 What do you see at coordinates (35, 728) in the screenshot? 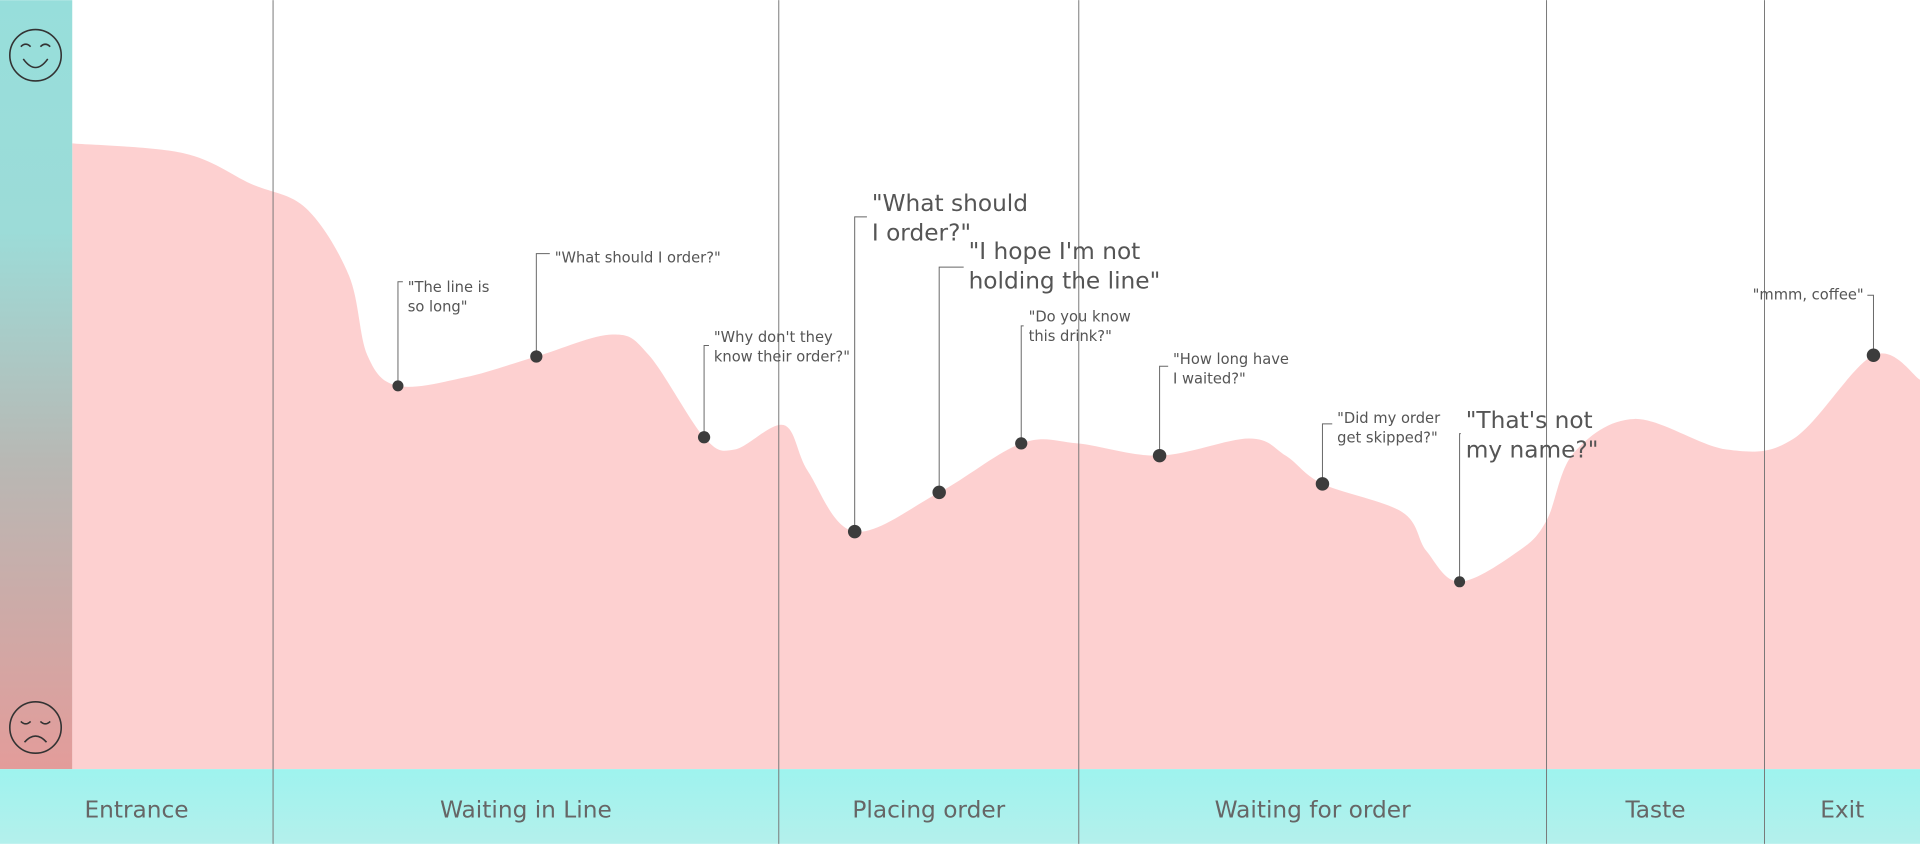
I see `sad-face` at bounding box center [35, 728].